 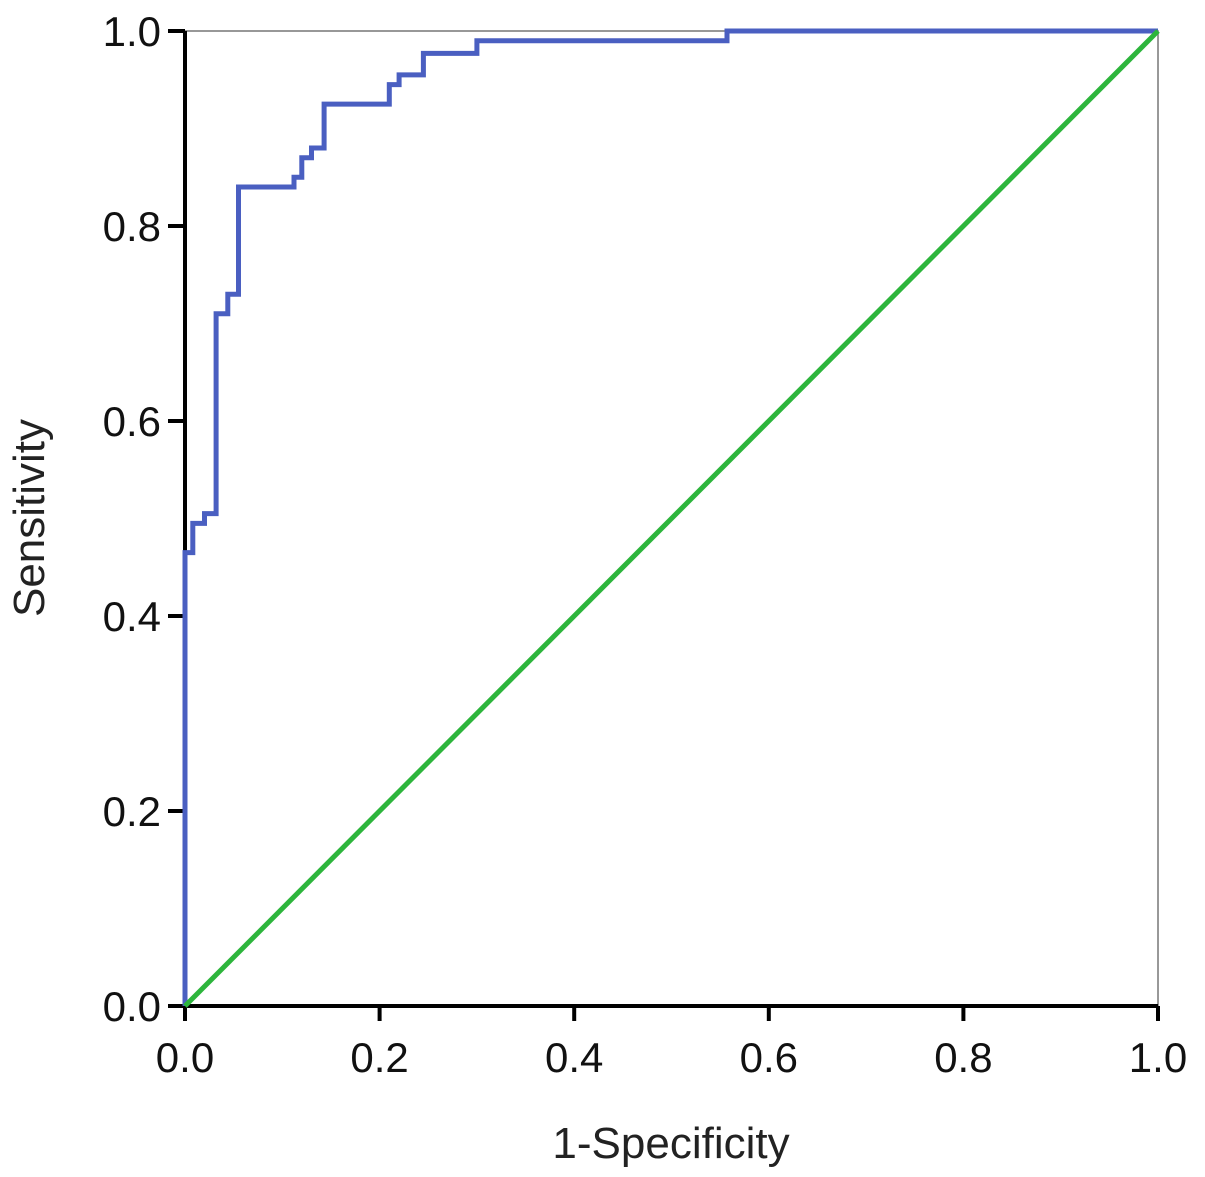 What do you see at coordinates (671, 1043) in the screenshot?
I see `x-axis-ticks: 0.0 0.2 0.4 0.6 0.8 1.0` at bounding box center [671, 1043].